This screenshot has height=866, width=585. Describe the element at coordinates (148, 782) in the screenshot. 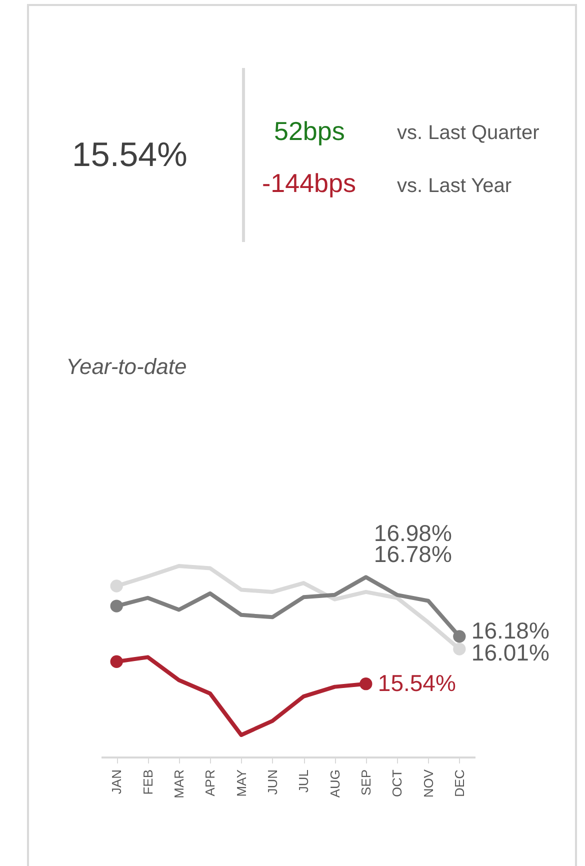

I see `x-tick-label: FEB` at that location.